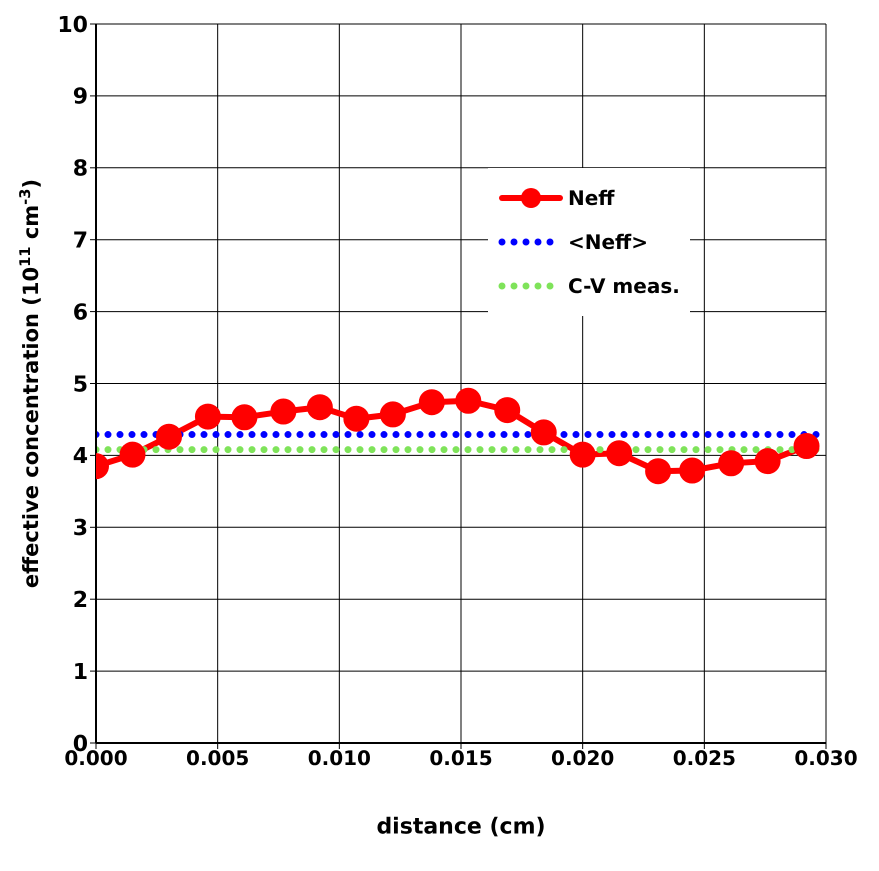 The width and height of the screenshot is (879, 871). I want to click on y-tick-label: 7, so click(80, 241).